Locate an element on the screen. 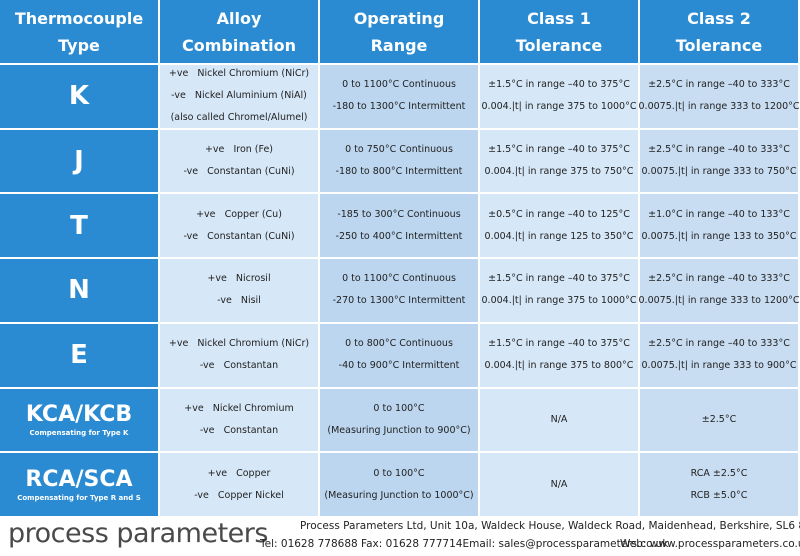 This screenshot has height=556, width=800. class2-cell: RCA ±2.5°C RCB ±5.0°C is located at coordinates (719, 484).